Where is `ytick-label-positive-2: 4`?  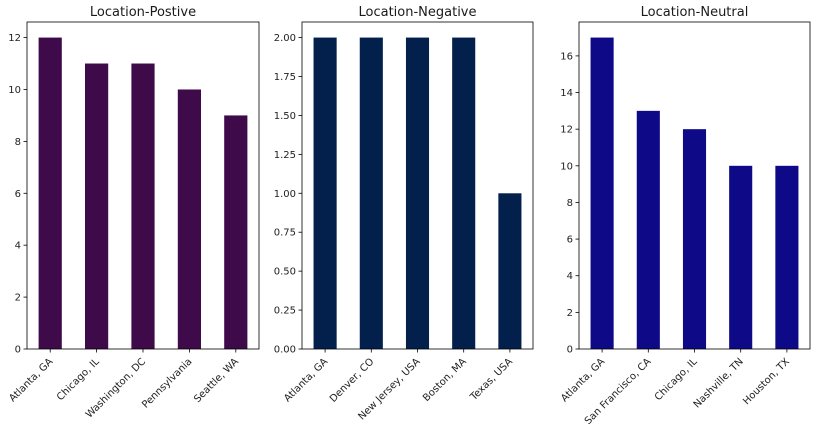
ytick-label-positive-2: 4 is located at coordinates (18, 246).